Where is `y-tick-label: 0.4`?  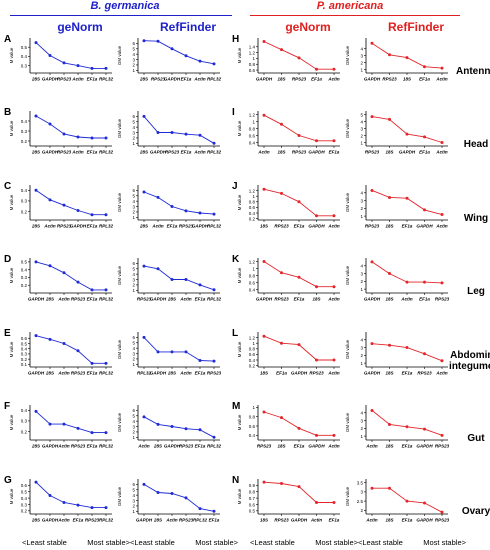 y-tick-label: 0.4 is located at coordinates (252, 142).